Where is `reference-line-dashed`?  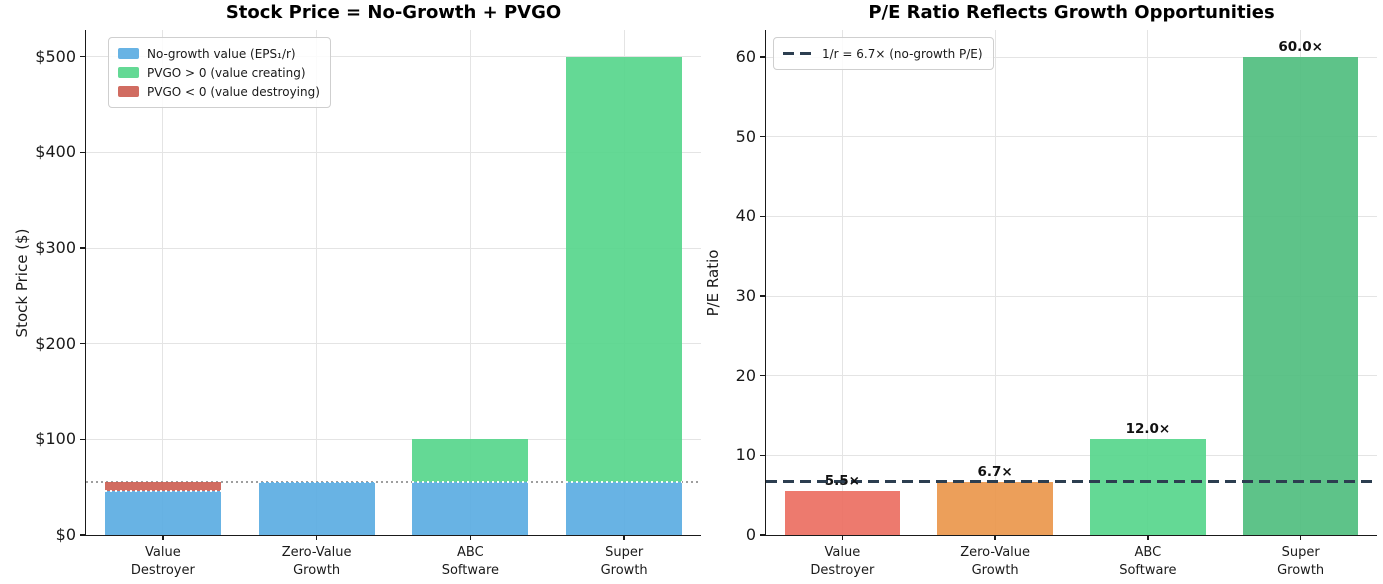 reference-line-dashed is located at coordinates (1071, 481).